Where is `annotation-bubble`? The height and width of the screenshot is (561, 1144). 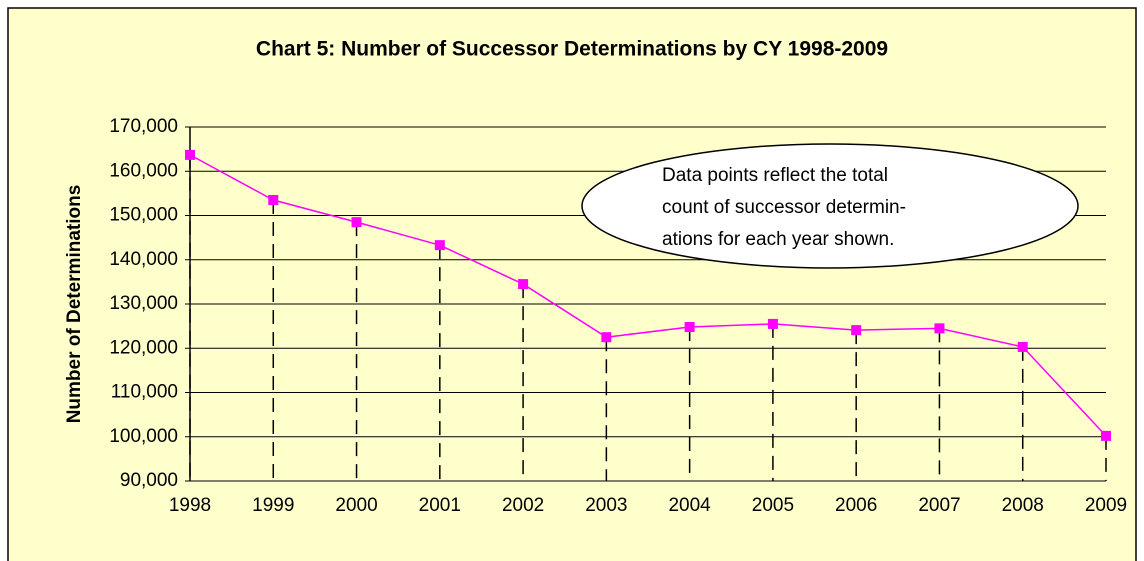 annotation-bubble is located at coordinates (830, 206).